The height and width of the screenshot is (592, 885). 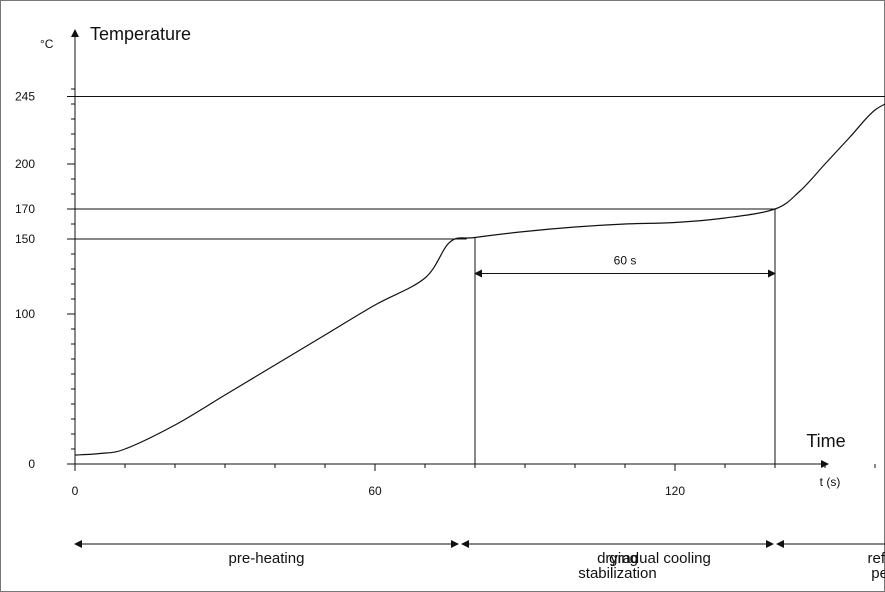 What do you see at coordinates (25, 314) in the screenshot?
I see `y-tick-label: 100` at bounding box center [25, 314].